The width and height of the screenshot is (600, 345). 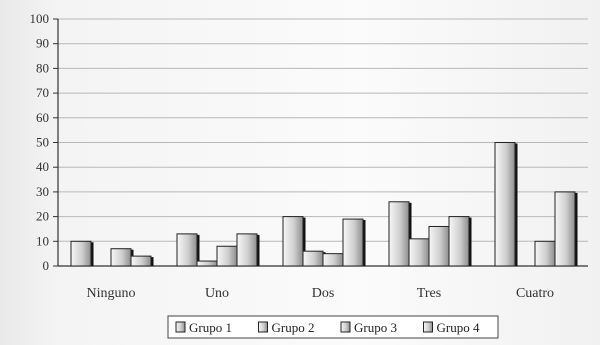 What do you see at coordinates (565, 229) in the screenshot?
I see `bar-grupo-4-cuatro` at bounding box center [565, 229].